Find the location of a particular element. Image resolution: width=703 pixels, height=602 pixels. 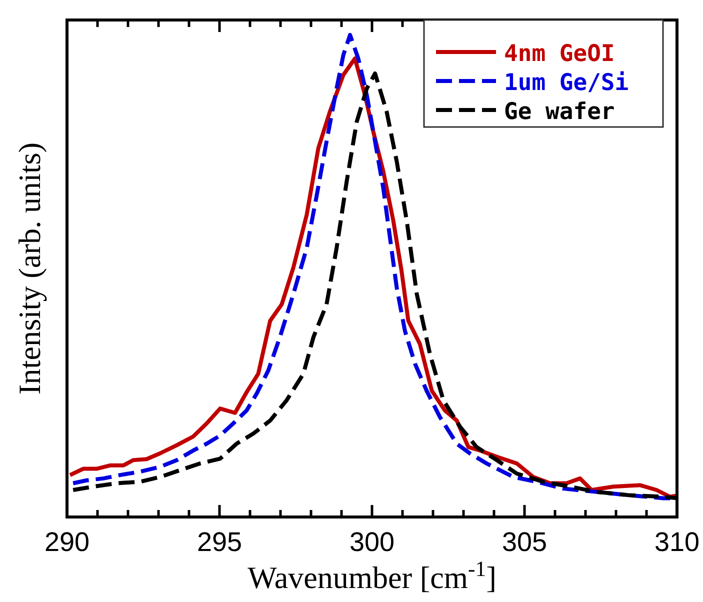

x-tick-label: 305 is located at coordinates (525, 542).